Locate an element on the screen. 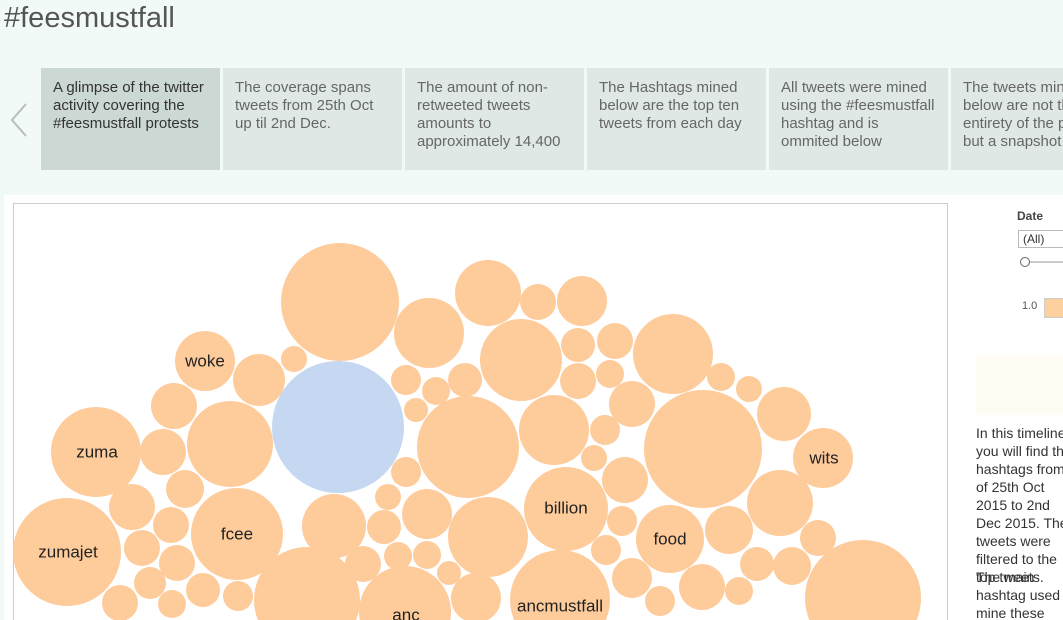 The image size is (1063, 620). prev-arrow is located at coordinates (19, 120).